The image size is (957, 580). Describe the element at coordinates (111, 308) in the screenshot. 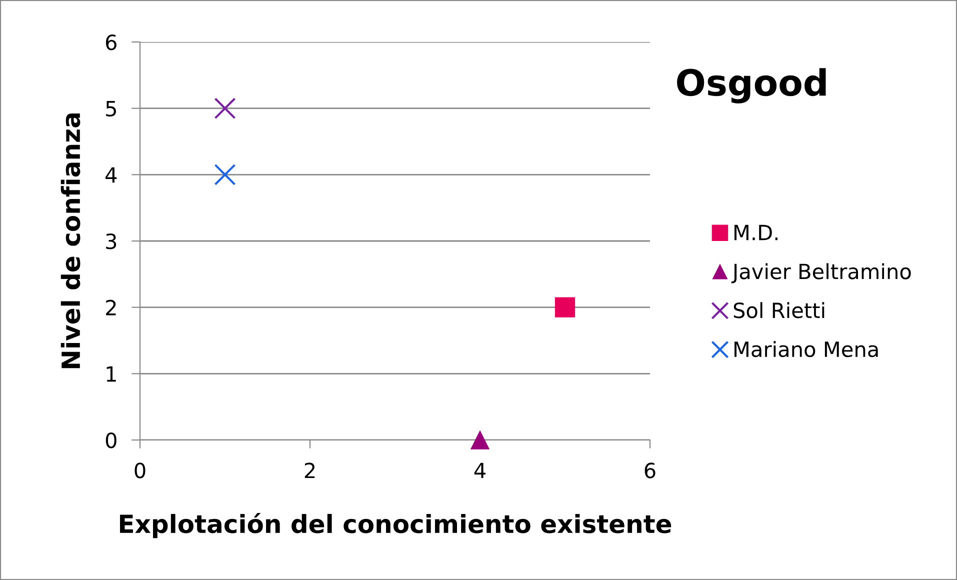

I see `y-tick-label: 2` at that location.